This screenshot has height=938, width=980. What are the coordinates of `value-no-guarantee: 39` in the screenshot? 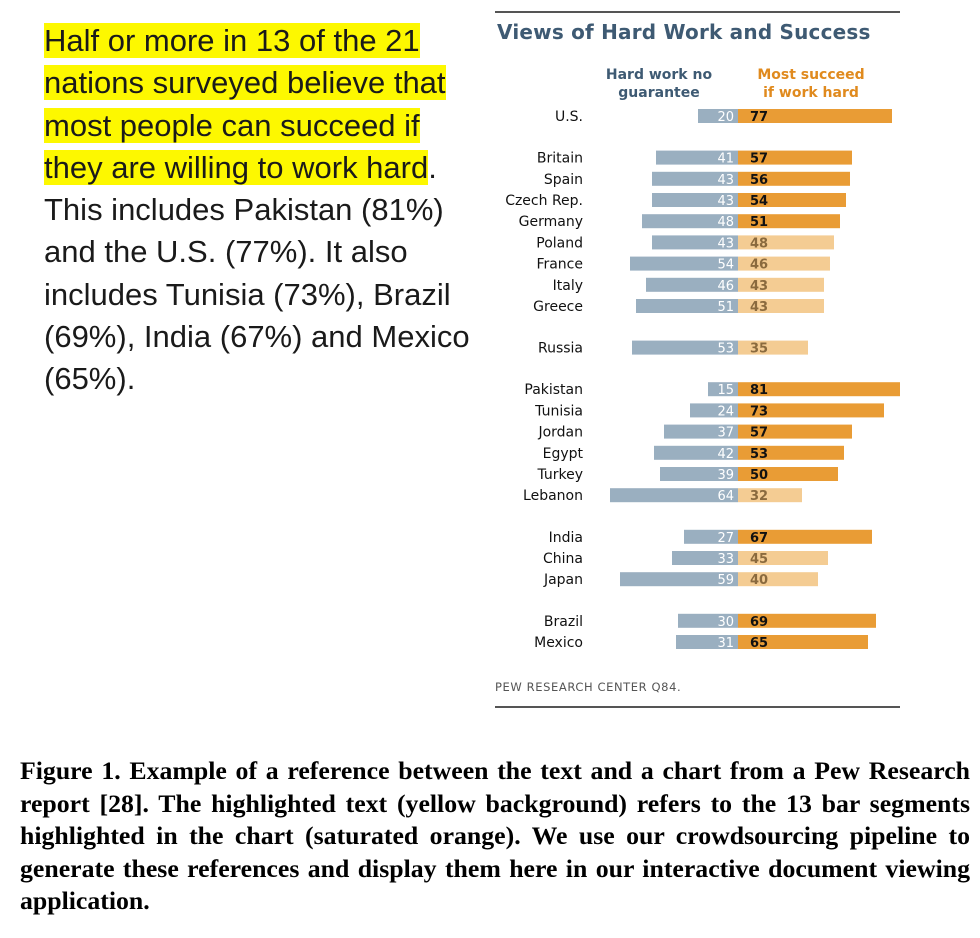 It's located at (725, 475).